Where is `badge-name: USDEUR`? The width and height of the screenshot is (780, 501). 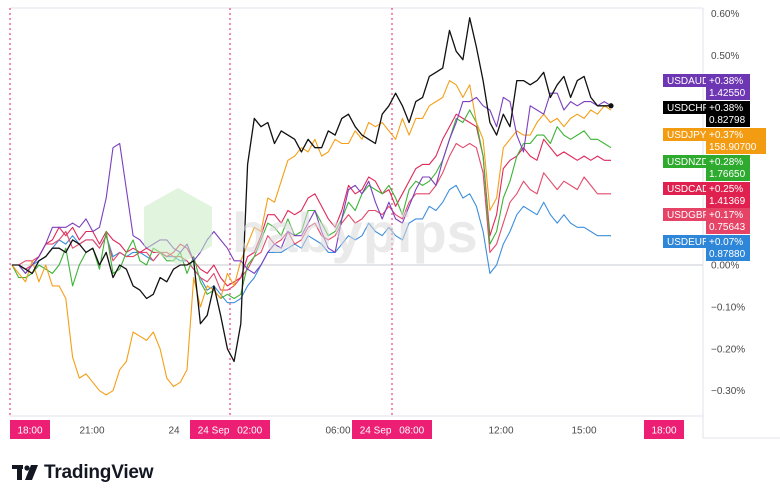 badge-name: USDEUR is located at coordinates (688, 242).